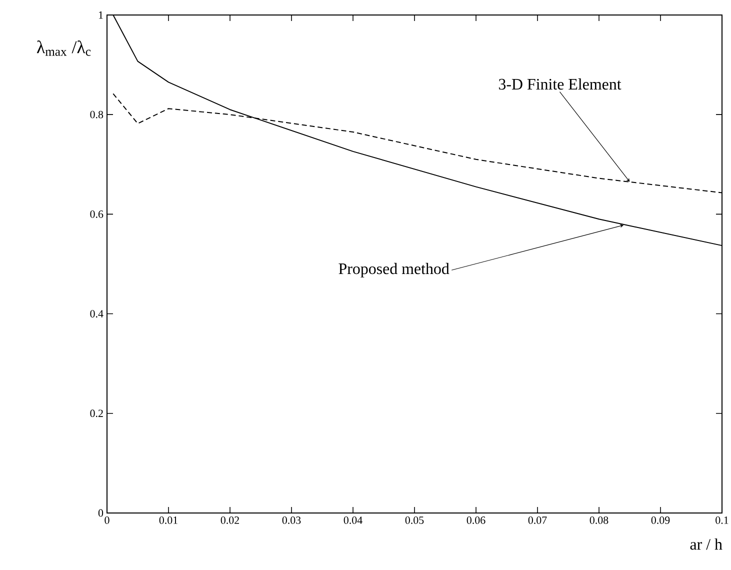  What do you see at coordinates (291, 520) in the screenshot?
I see `x-tick-label: 0.03` at bounding box center [291, 520].